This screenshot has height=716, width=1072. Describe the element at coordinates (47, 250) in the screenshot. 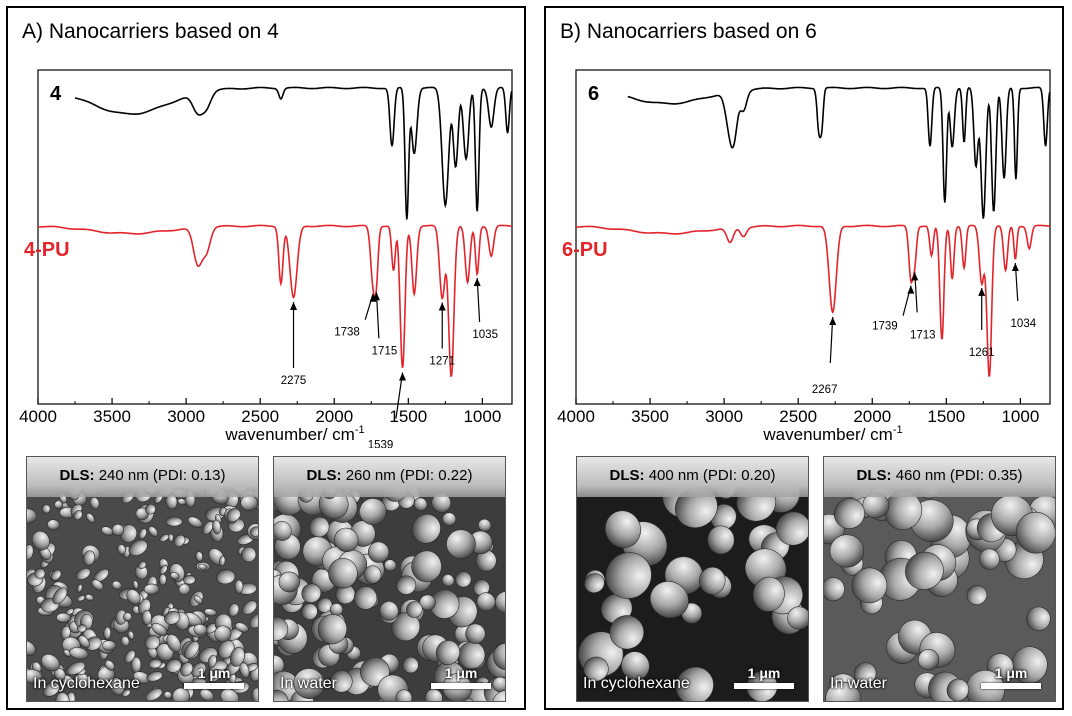

I see `bottom-trace-label: 4-PU` at that location.